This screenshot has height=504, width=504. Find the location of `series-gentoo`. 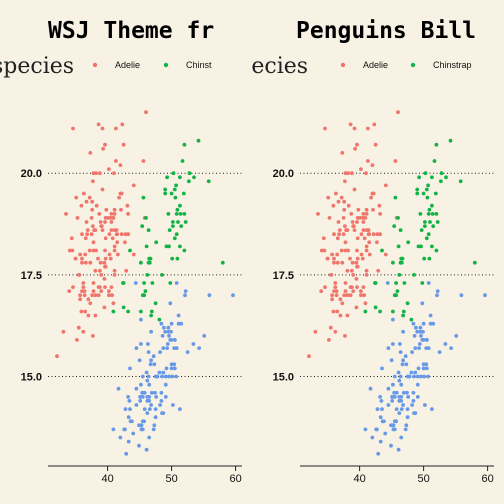

series-gentoo is located at coordinates (173, 368).